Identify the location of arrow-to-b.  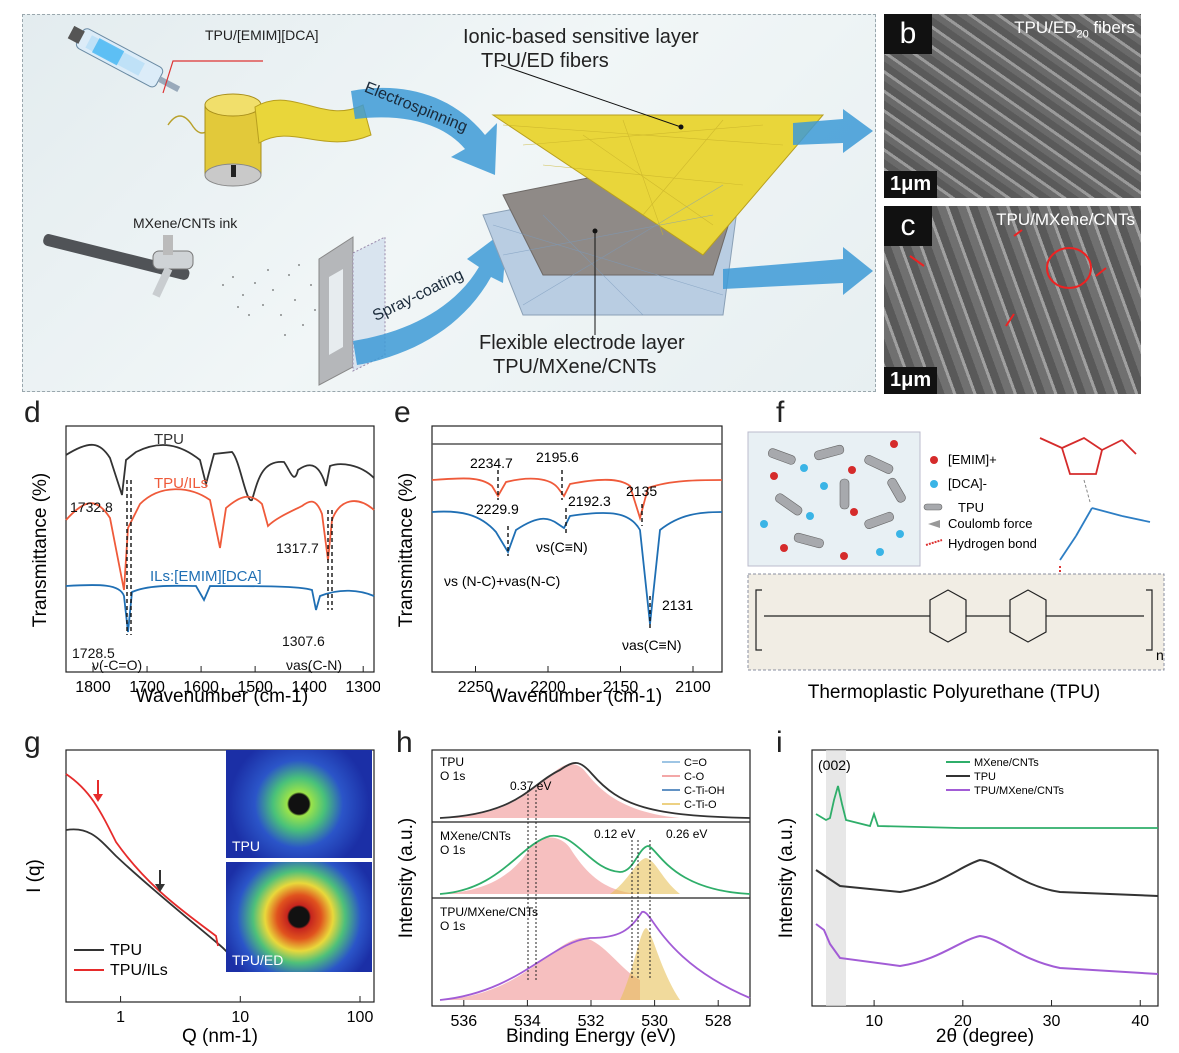
(833, 131).